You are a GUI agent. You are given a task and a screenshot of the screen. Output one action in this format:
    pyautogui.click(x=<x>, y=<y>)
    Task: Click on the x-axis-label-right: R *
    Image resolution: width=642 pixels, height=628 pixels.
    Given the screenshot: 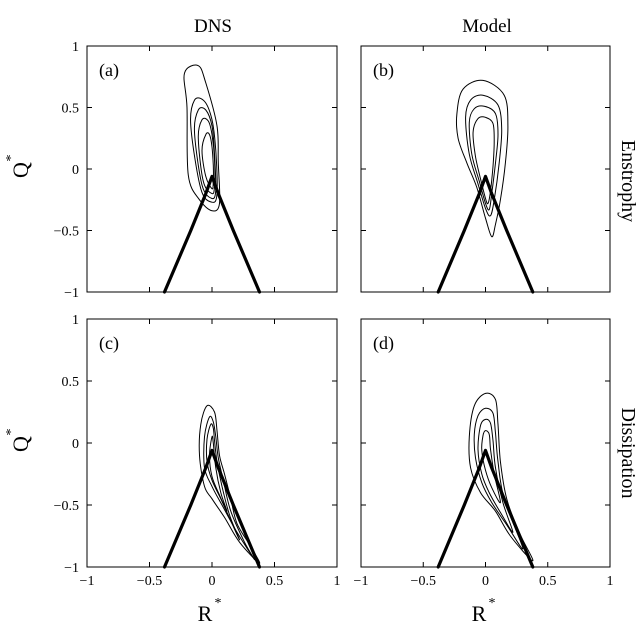 What is the action you would take?
    pyautogui.click(x=484, y=611)
    